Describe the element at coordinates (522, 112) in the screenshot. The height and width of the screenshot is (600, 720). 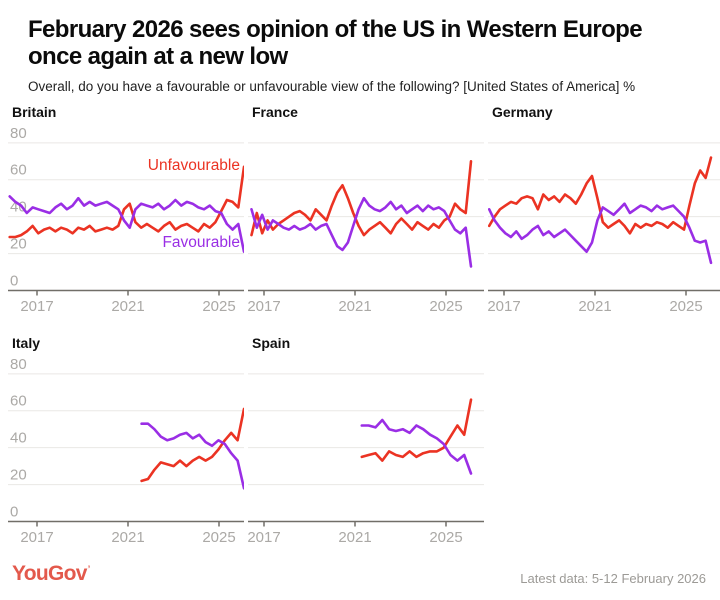
I see `panel-title-germany: Germany` at that location.